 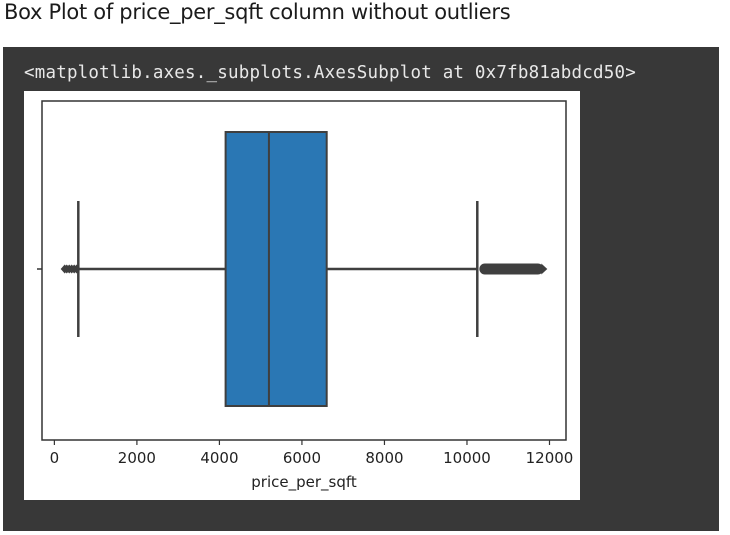 I want to click on x-tick-label: 0, so click(x=55, y=458).